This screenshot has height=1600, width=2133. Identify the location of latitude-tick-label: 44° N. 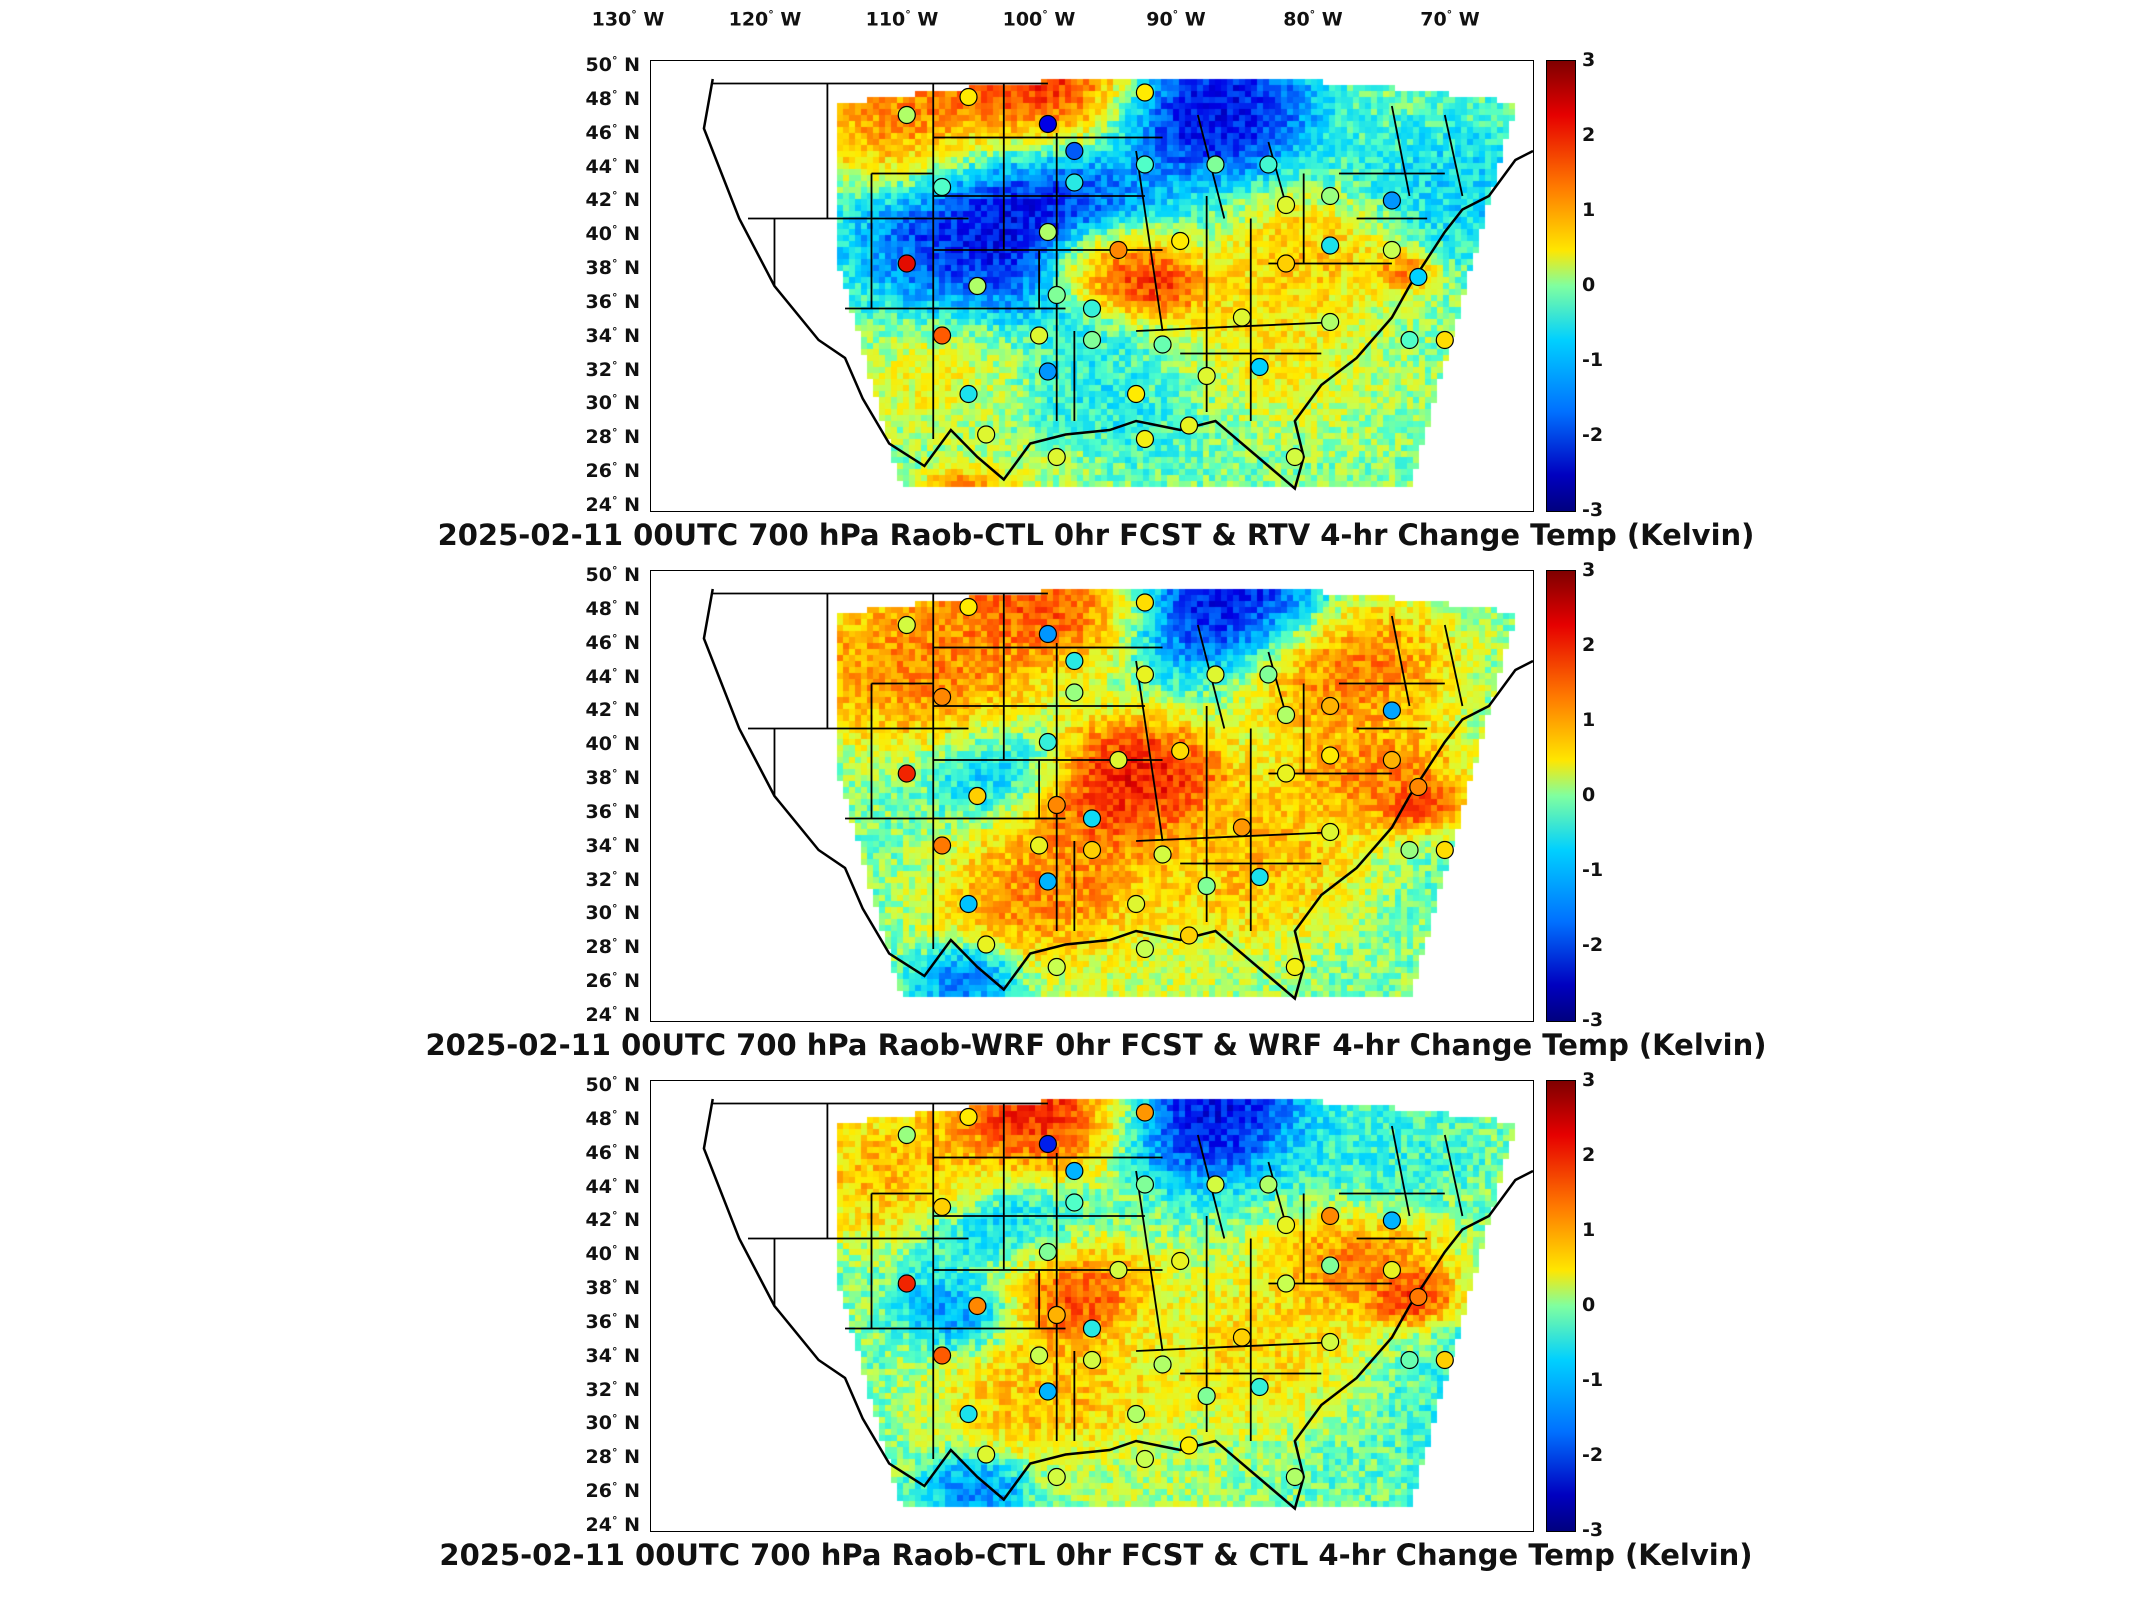
(612, 166).